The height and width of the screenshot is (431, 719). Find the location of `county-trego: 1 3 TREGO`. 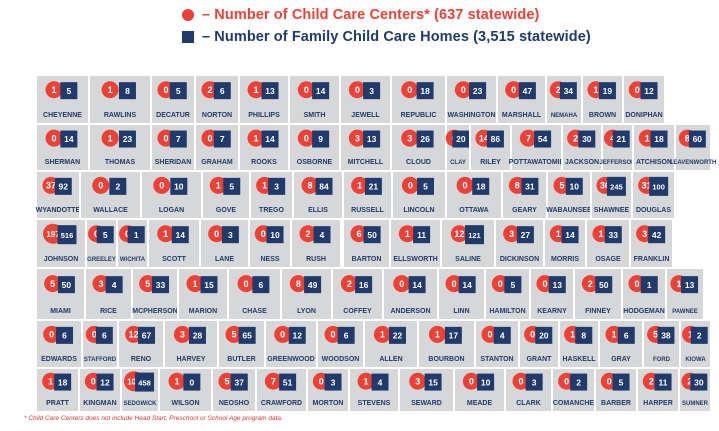

county-trego: 1 3 TREGO is located at coordinates (271, 195).